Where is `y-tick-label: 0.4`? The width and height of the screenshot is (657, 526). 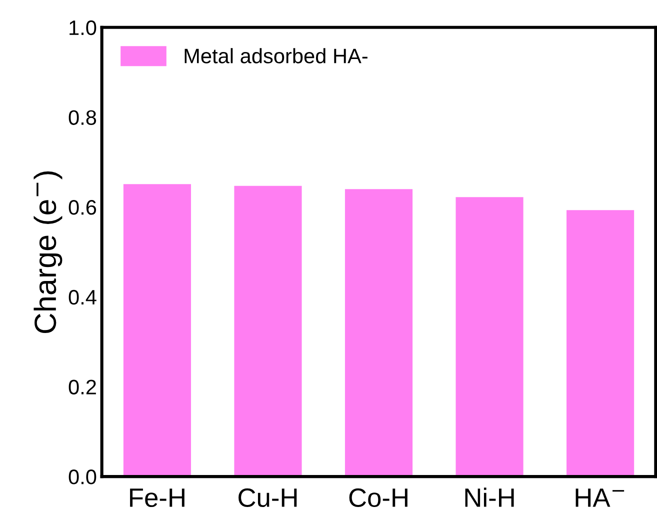
y-tick-label: 0.4 is located at coordinates (82, 297).